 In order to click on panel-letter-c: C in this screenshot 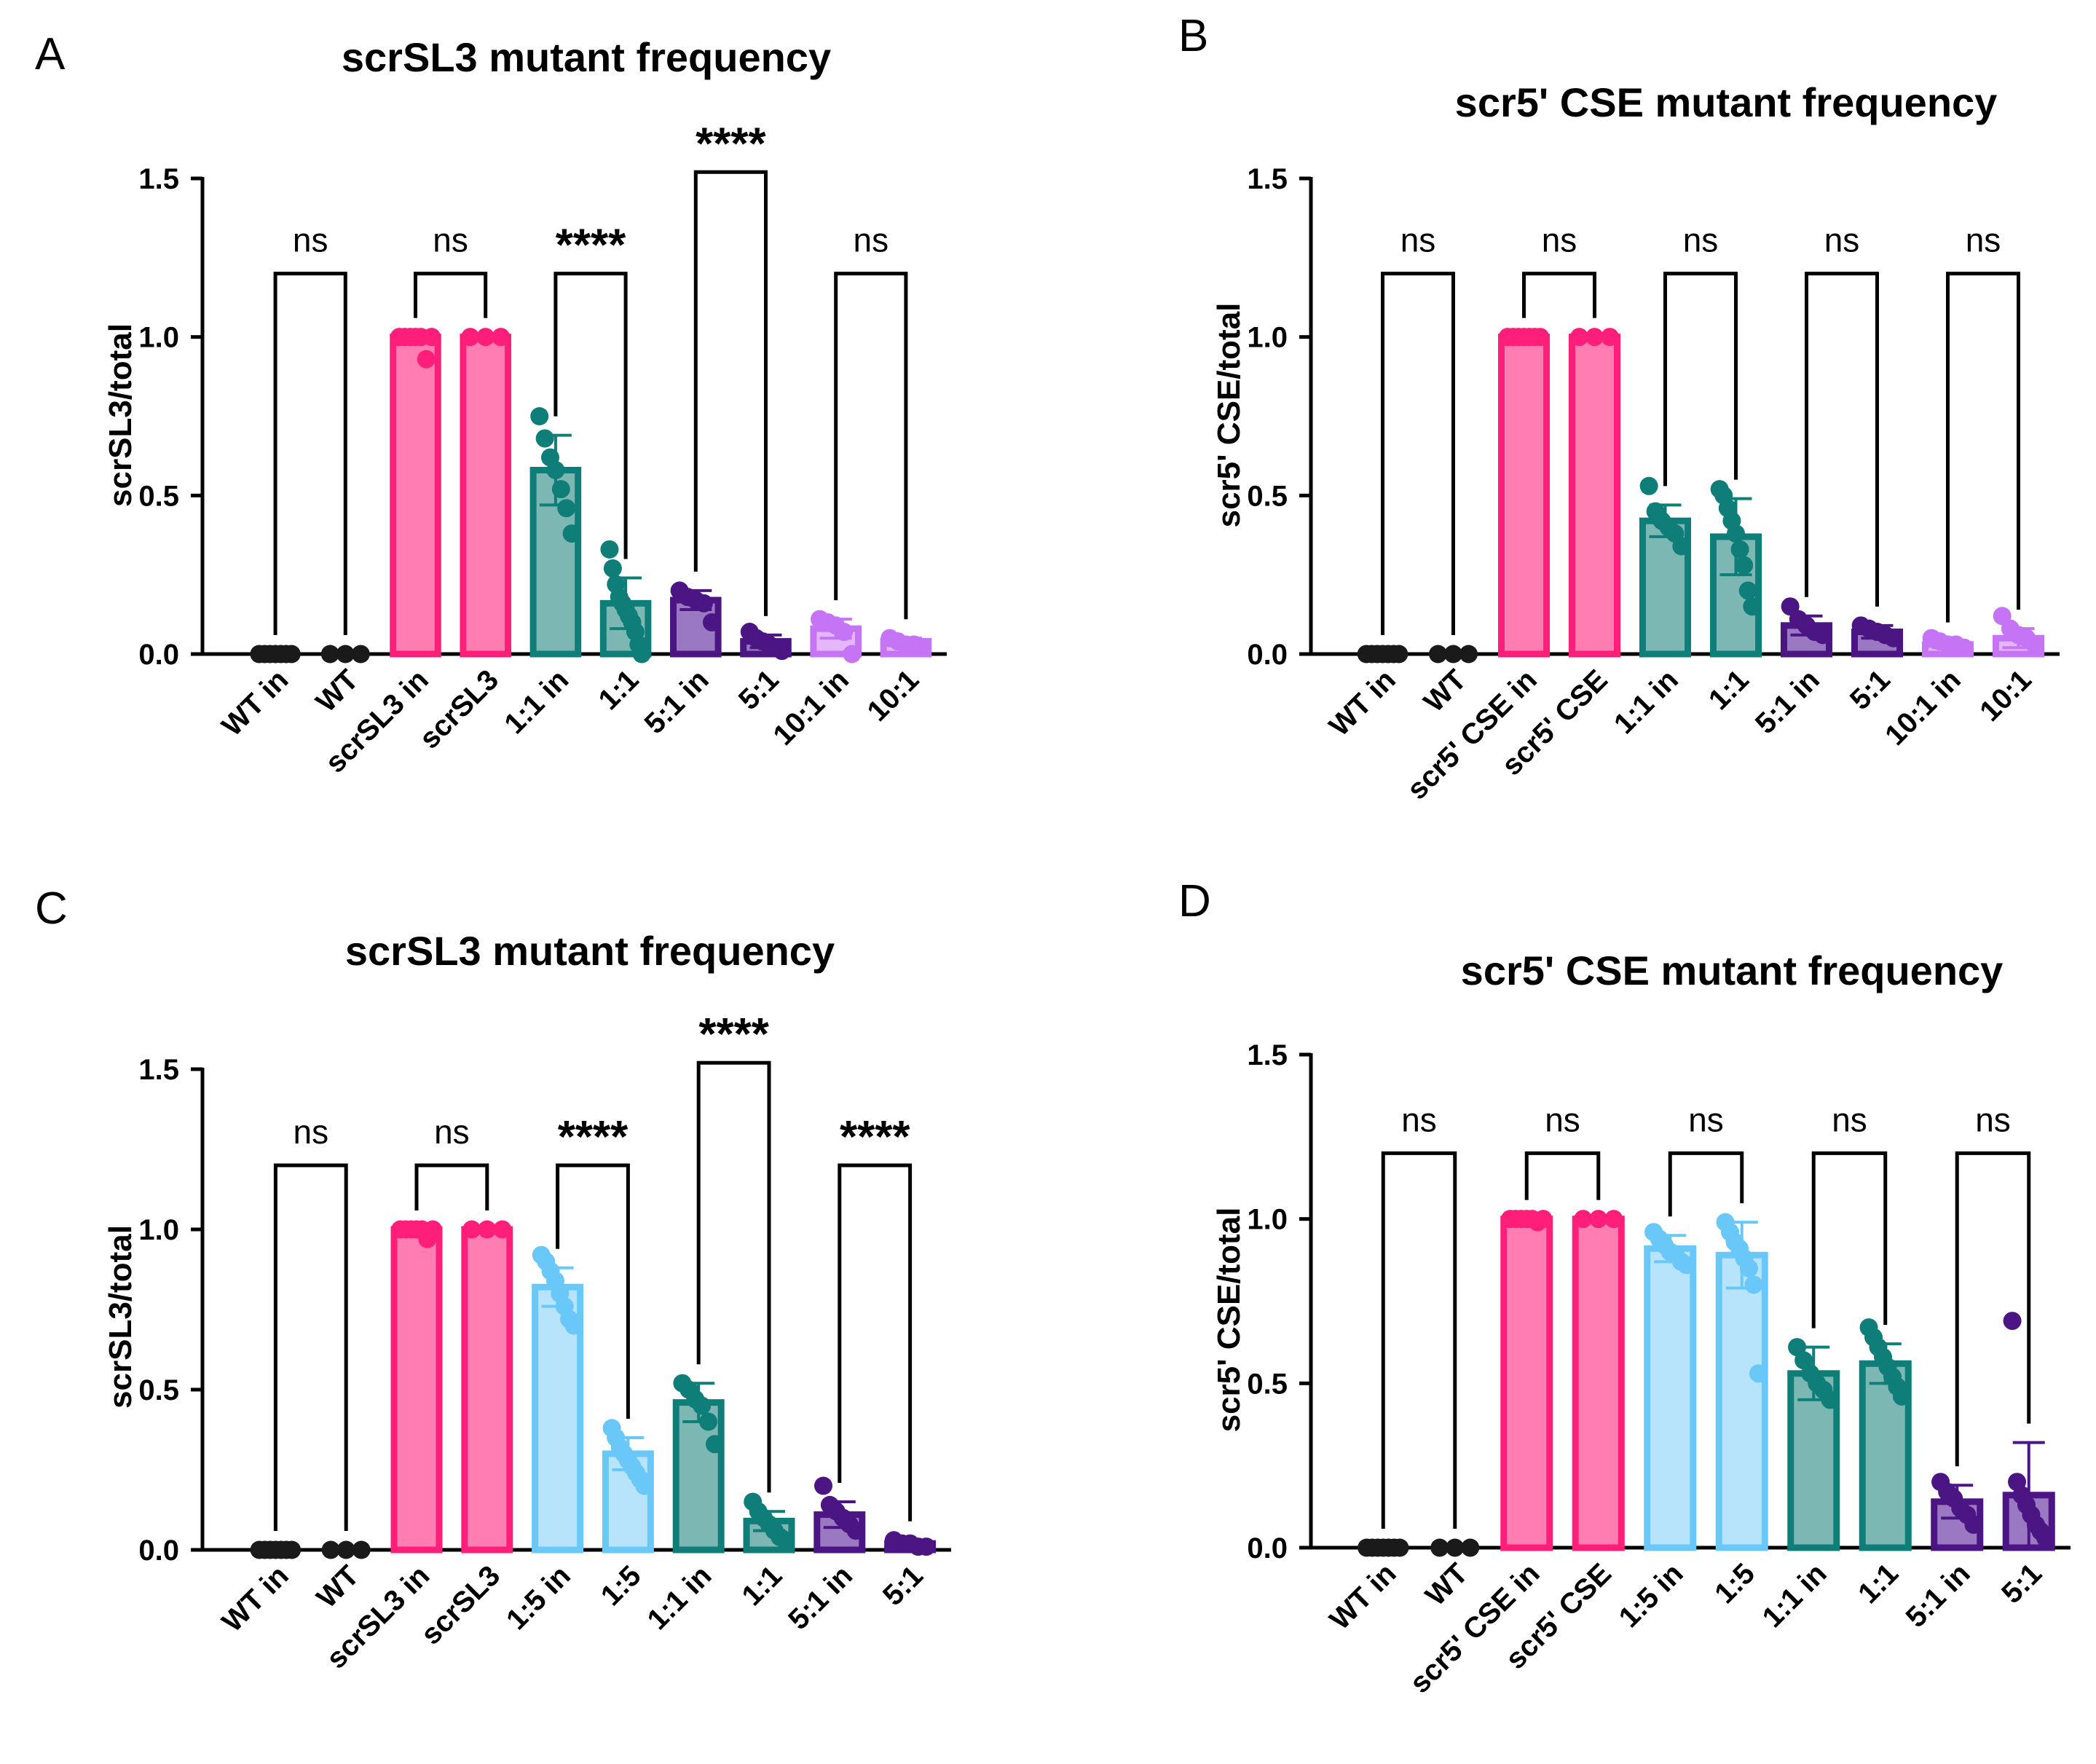, I will do `click(51, 908)`.